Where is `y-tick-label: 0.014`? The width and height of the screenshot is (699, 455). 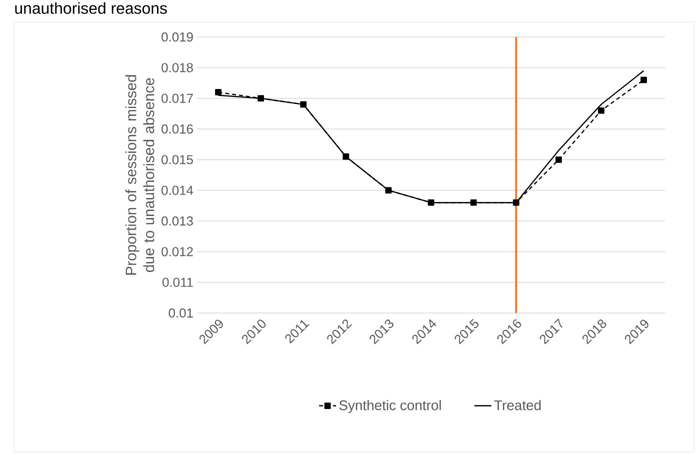
y-tick-label: 0.014 is located at coordinates (178, 190).